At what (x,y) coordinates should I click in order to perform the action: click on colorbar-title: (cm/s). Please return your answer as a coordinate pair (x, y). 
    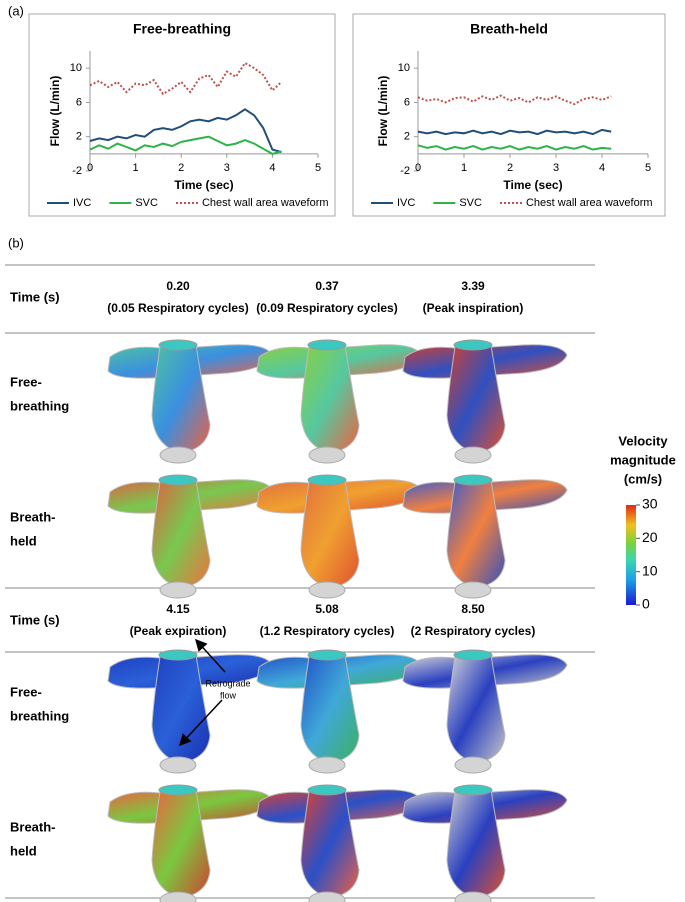
    Looking at the image, I should click on (643, 478).